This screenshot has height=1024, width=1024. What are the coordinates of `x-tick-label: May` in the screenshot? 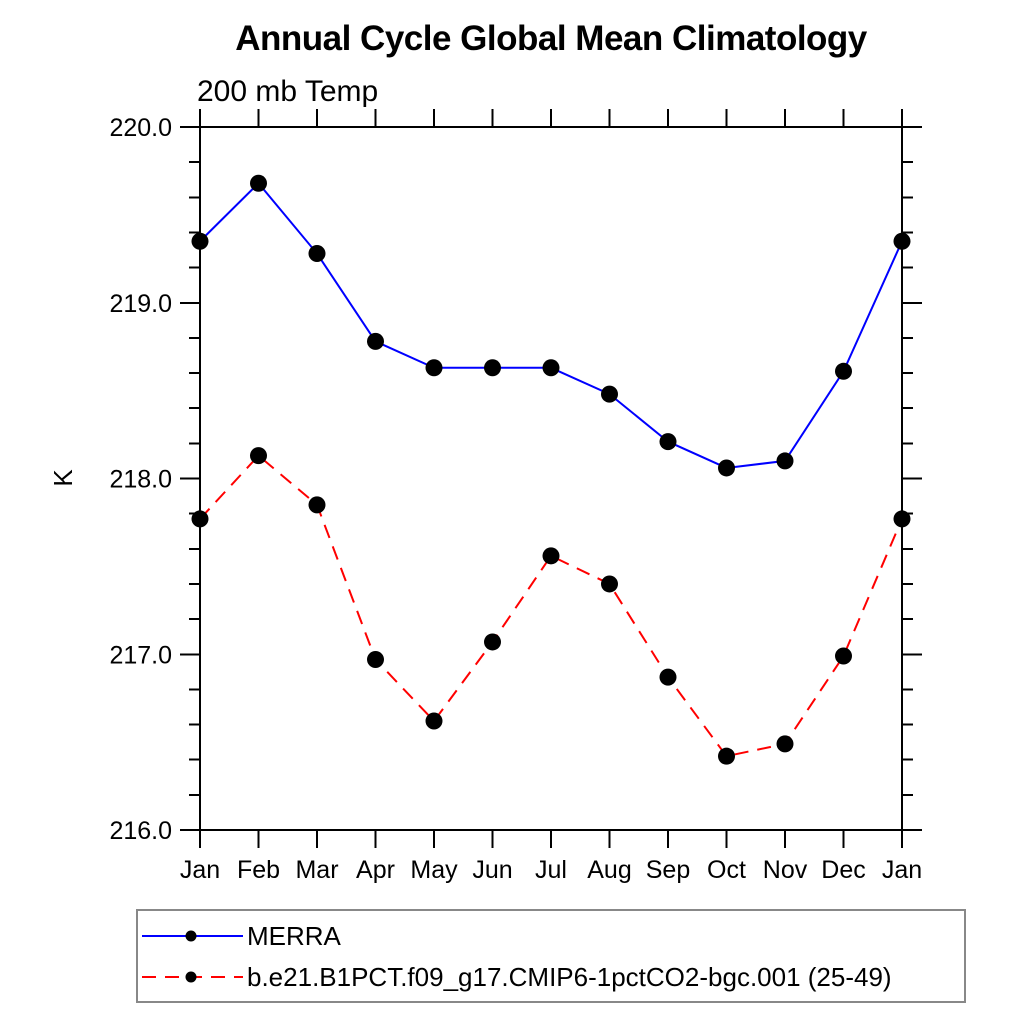 It's located at (434, 870).